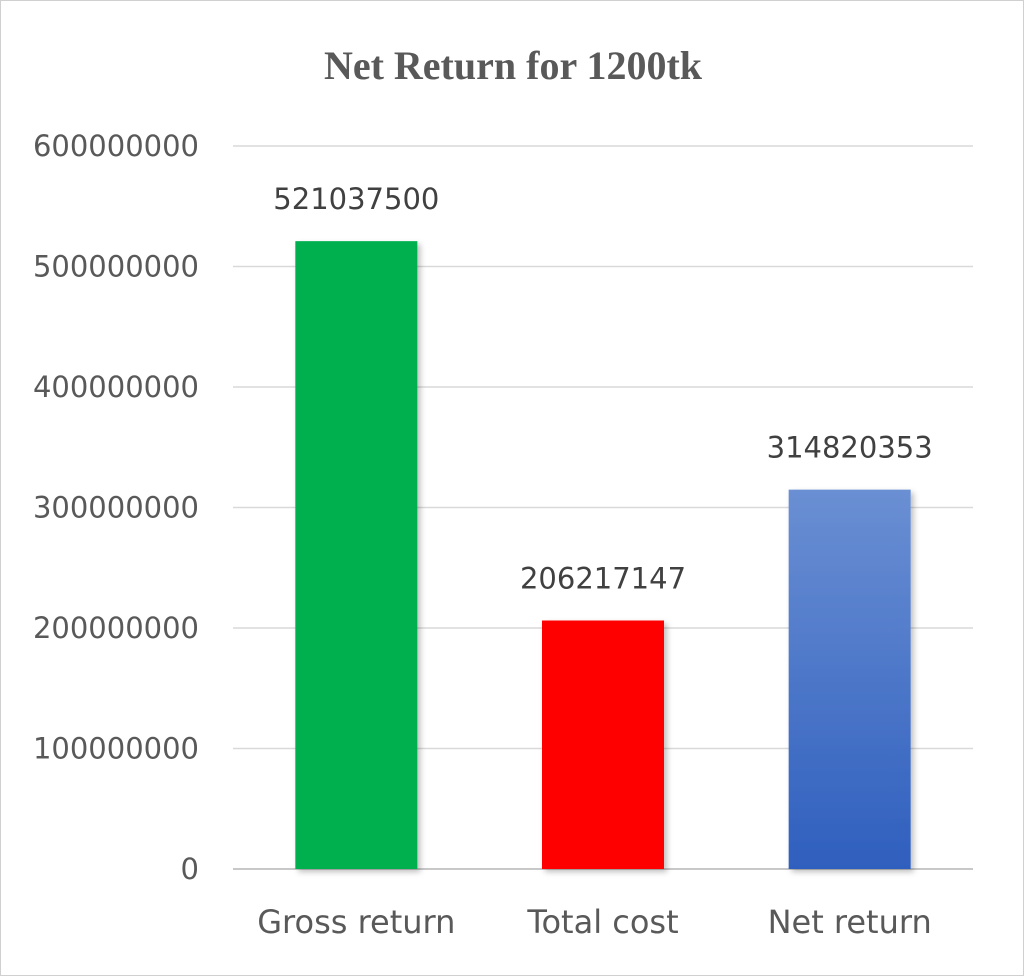 This screenshot has height=976, width=1024. What do you see at coordinates (356, 922) in the screenshot?
I see `x-category-label: Gross return` at bounding box center [356, 922].